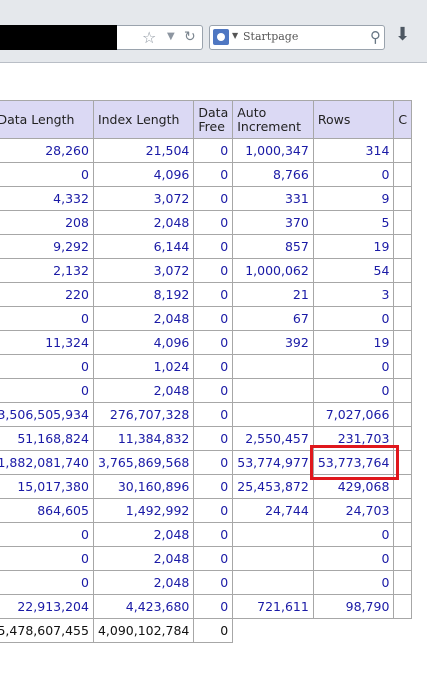 This screenshot has width=427, height=676. Describe the element at coordinates (143, 414) in the screenshot. I see `index-length-cell: 276,707,328` at that location.